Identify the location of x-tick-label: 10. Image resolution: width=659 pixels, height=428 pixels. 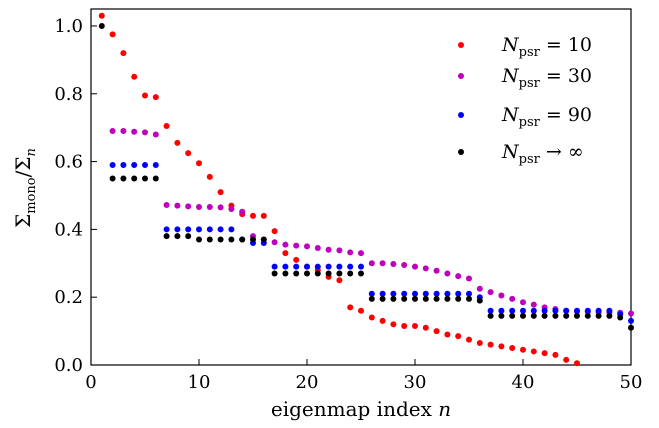
(199, 382).